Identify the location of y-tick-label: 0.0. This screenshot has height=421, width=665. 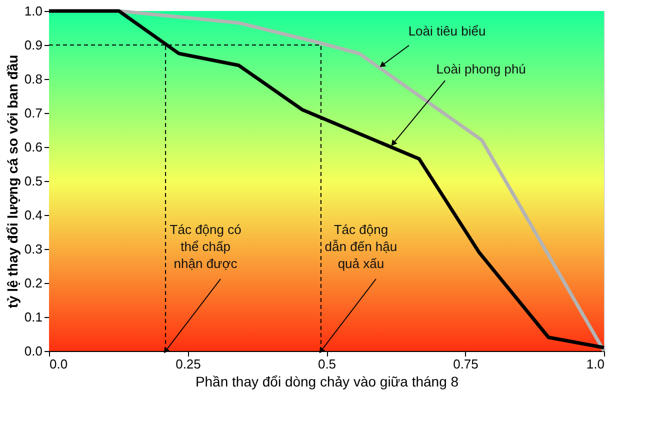
(33, 351).